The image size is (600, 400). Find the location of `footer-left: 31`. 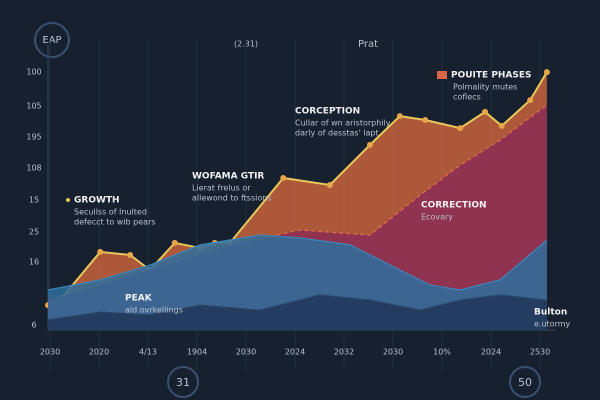

footer-left: 31 is located at coordinates (183, 382).